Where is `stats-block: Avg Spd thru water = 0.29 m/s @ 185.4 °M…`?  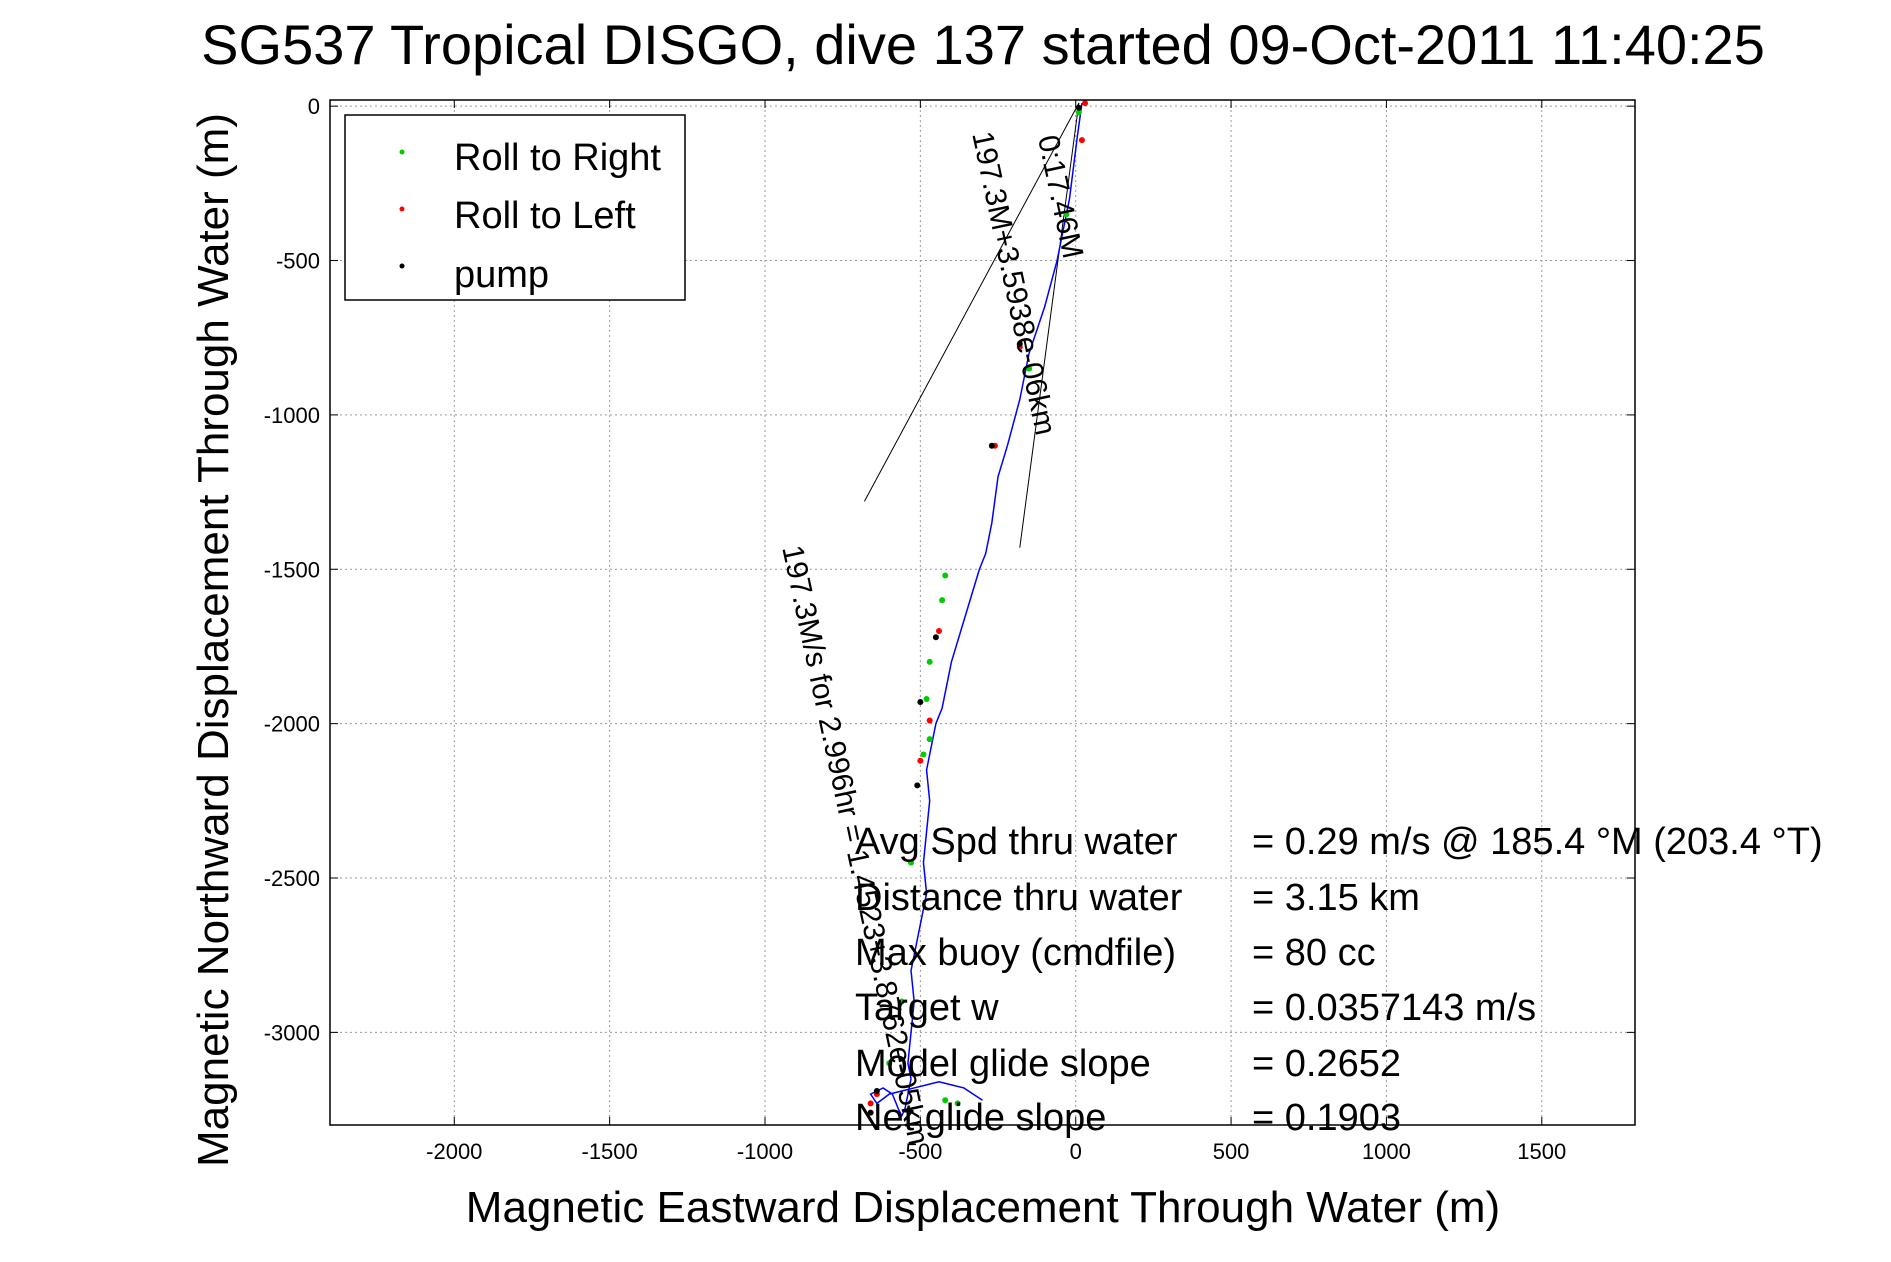 stats-block: Avg Spd thru water = 0.29 m/s @ 185.4 °M… is located at coordinates (1339, 980).